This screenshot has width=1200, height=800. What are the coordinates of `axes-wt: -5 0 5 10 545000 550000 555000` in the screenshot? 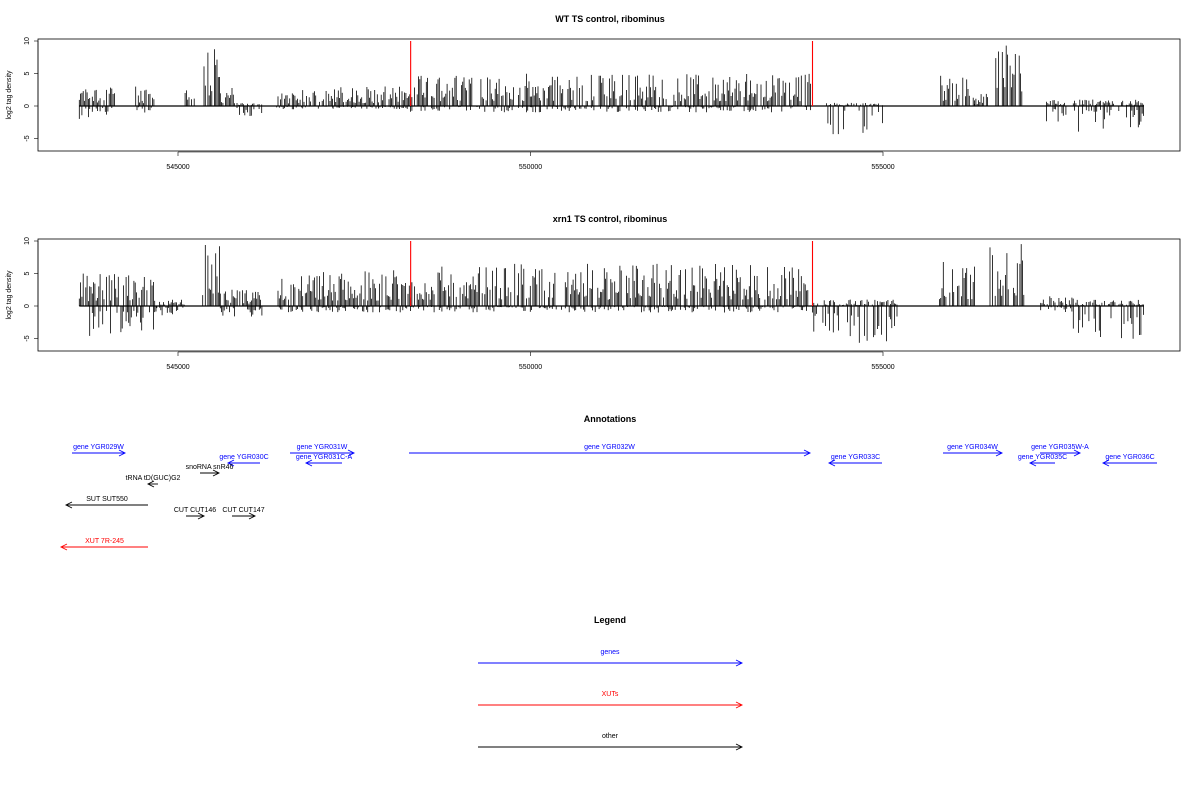 It's located at (459, 104).